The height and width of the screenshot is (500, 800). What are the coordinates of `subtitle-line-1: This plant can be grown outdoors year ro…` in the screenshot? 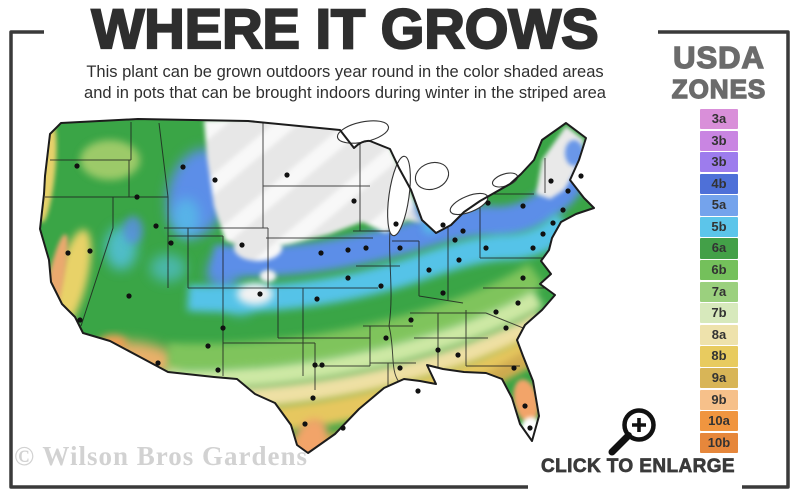 It's located at (345, 72).